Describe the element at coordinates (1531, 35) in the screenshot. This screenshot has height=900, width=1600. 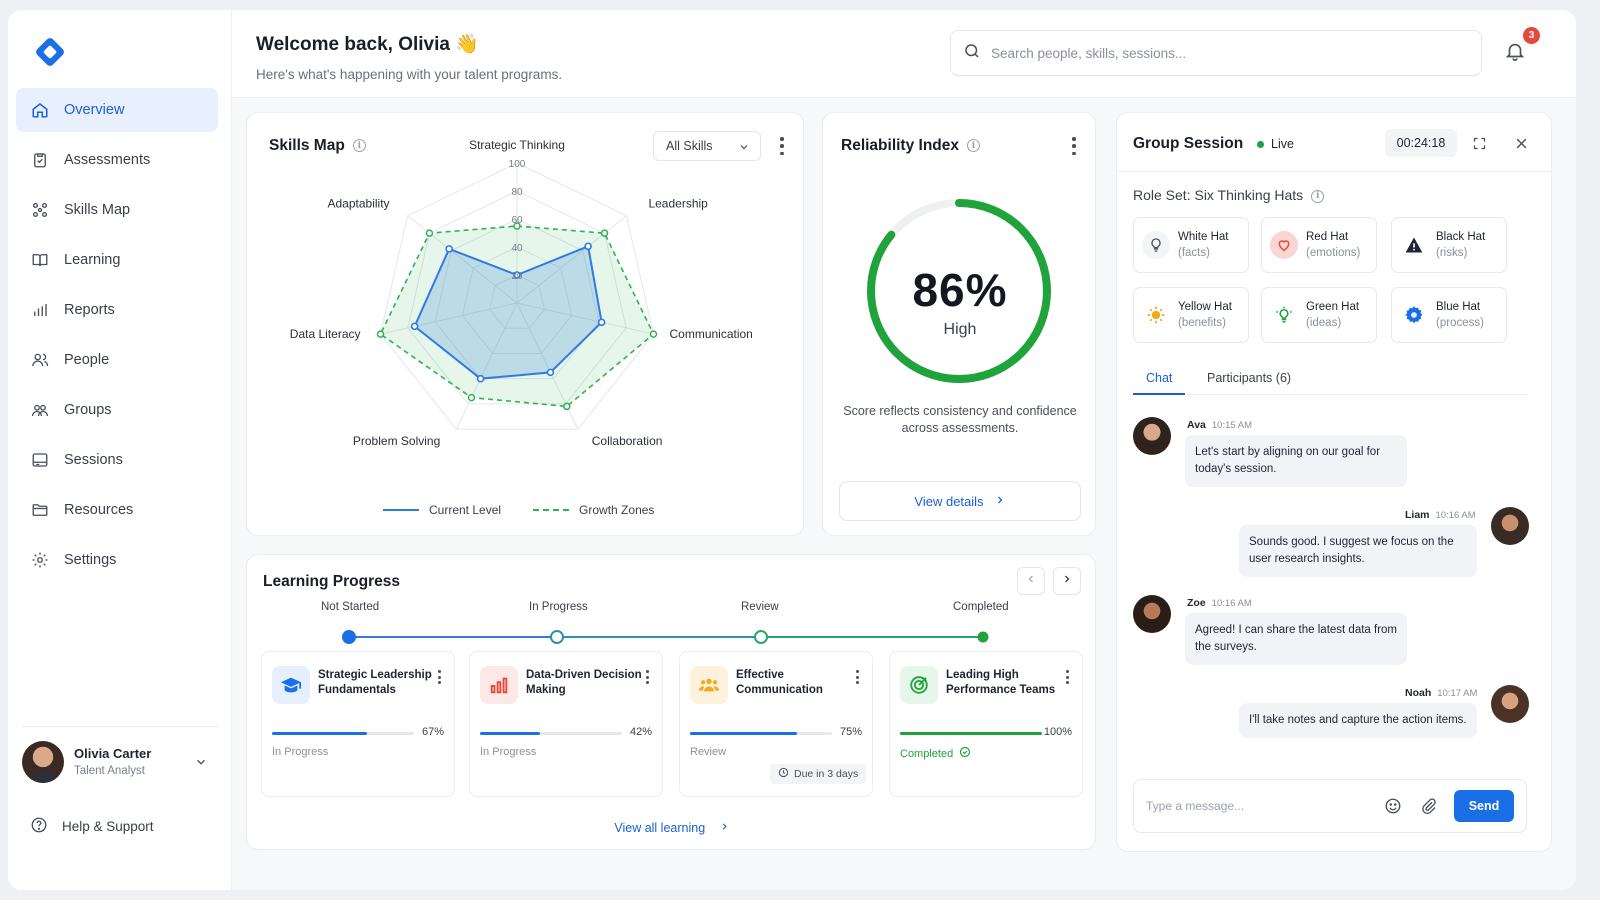
I see `notification-badge: 3` at that location.